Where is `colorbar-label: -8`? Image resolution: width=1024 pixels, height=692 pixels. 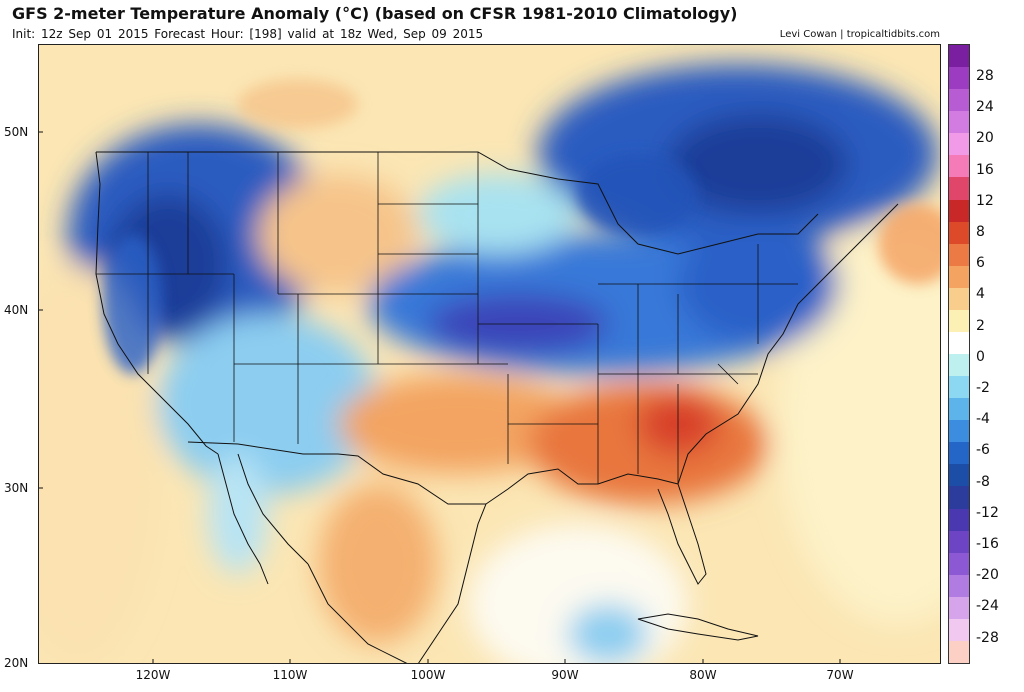 colorbar-label: -8 is located at coordinates (983, 481).